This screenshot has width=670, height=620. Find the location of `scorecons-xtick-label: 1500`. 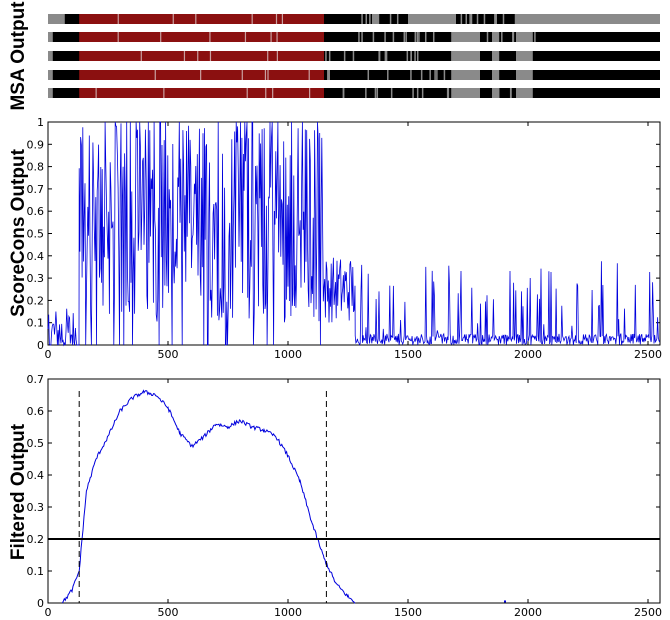

scorecons-xtick-label: 1500 is located at coordinates (408, 354).